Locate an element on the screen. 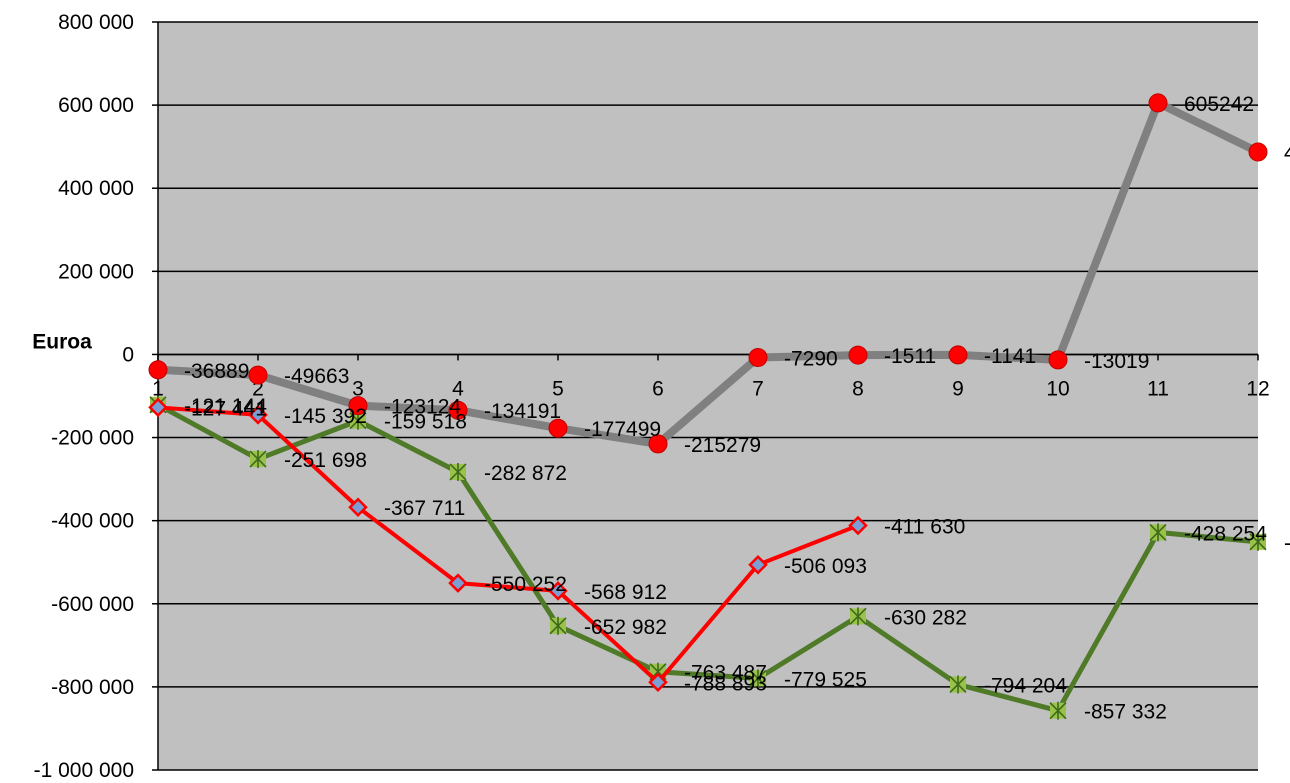 Image resolution: width=1290 pixels, height=783 pixels. data-label: -145 392 is located at coordinates (325, 416).